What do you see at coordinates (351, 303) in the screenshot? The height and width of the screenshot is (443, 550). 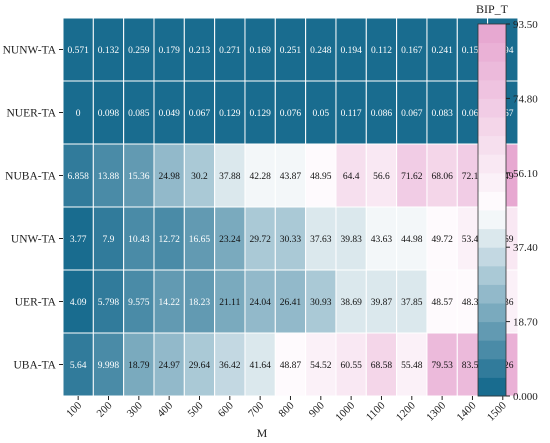 I see `cell-value-label: 38.69` at bounding box center [351, 303].